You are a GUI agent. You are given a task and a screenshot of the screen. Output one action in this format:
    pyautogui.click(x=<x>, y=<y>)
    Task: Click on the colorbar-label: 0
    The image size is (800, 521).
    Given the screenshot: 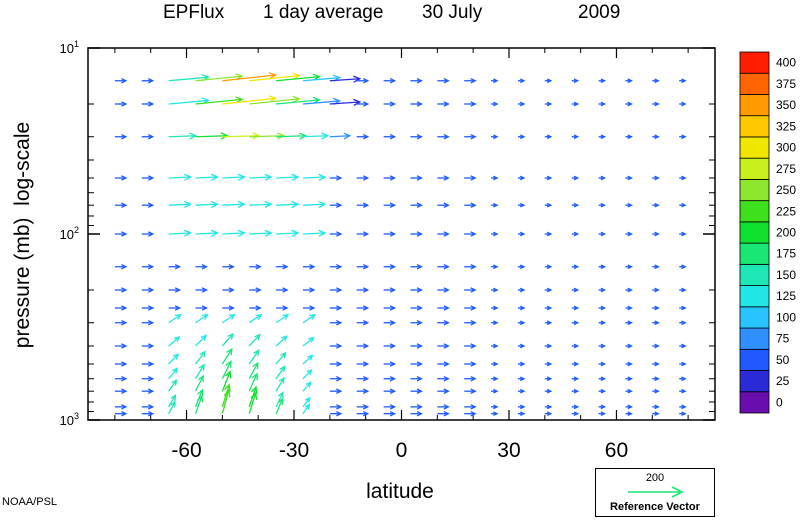 What is the action you would take?
    pyautogui.click(x=779, y=402)
    